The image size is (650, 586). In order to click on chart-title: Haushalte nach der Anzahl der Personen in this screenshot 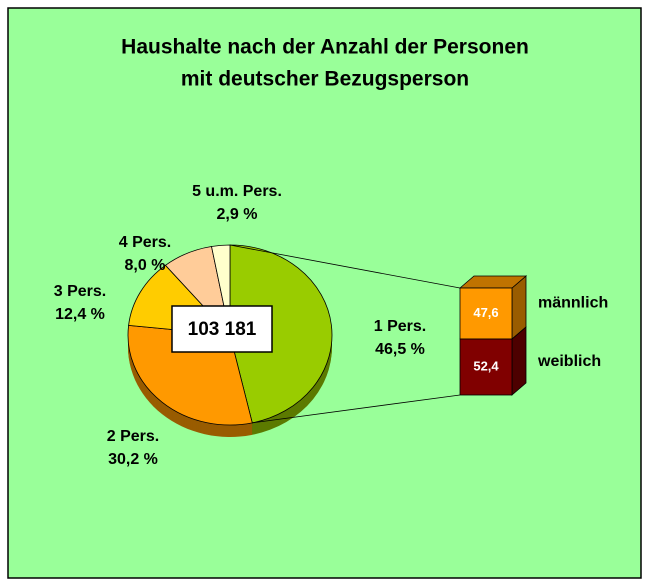, I will do `click(325, 47)`.